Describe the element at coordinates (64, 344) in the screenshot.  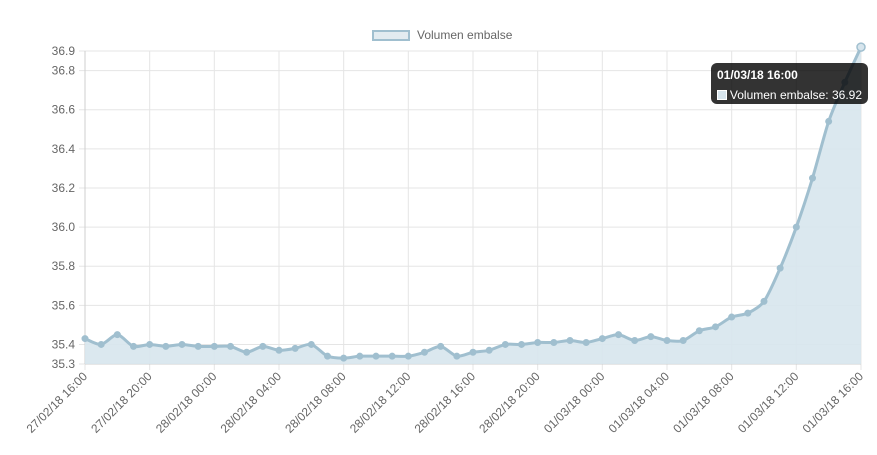
I see `y-tick-label: 35.4` at that location.